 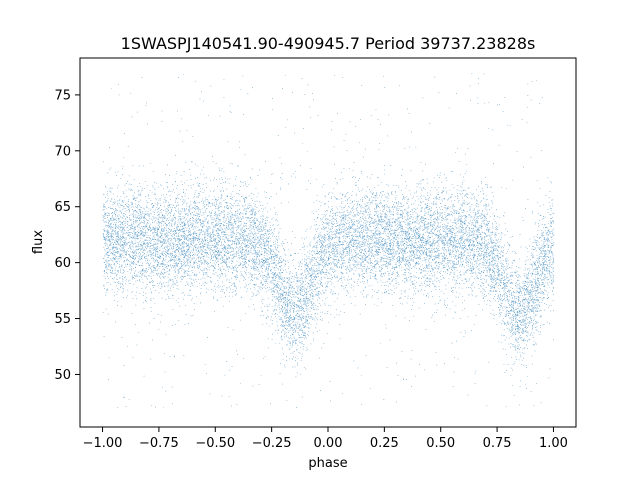 What do you see at coordinates (553, 443) in the screenshot?
I see `x-tick-label: 1.00` at bounding box center [553, 443].